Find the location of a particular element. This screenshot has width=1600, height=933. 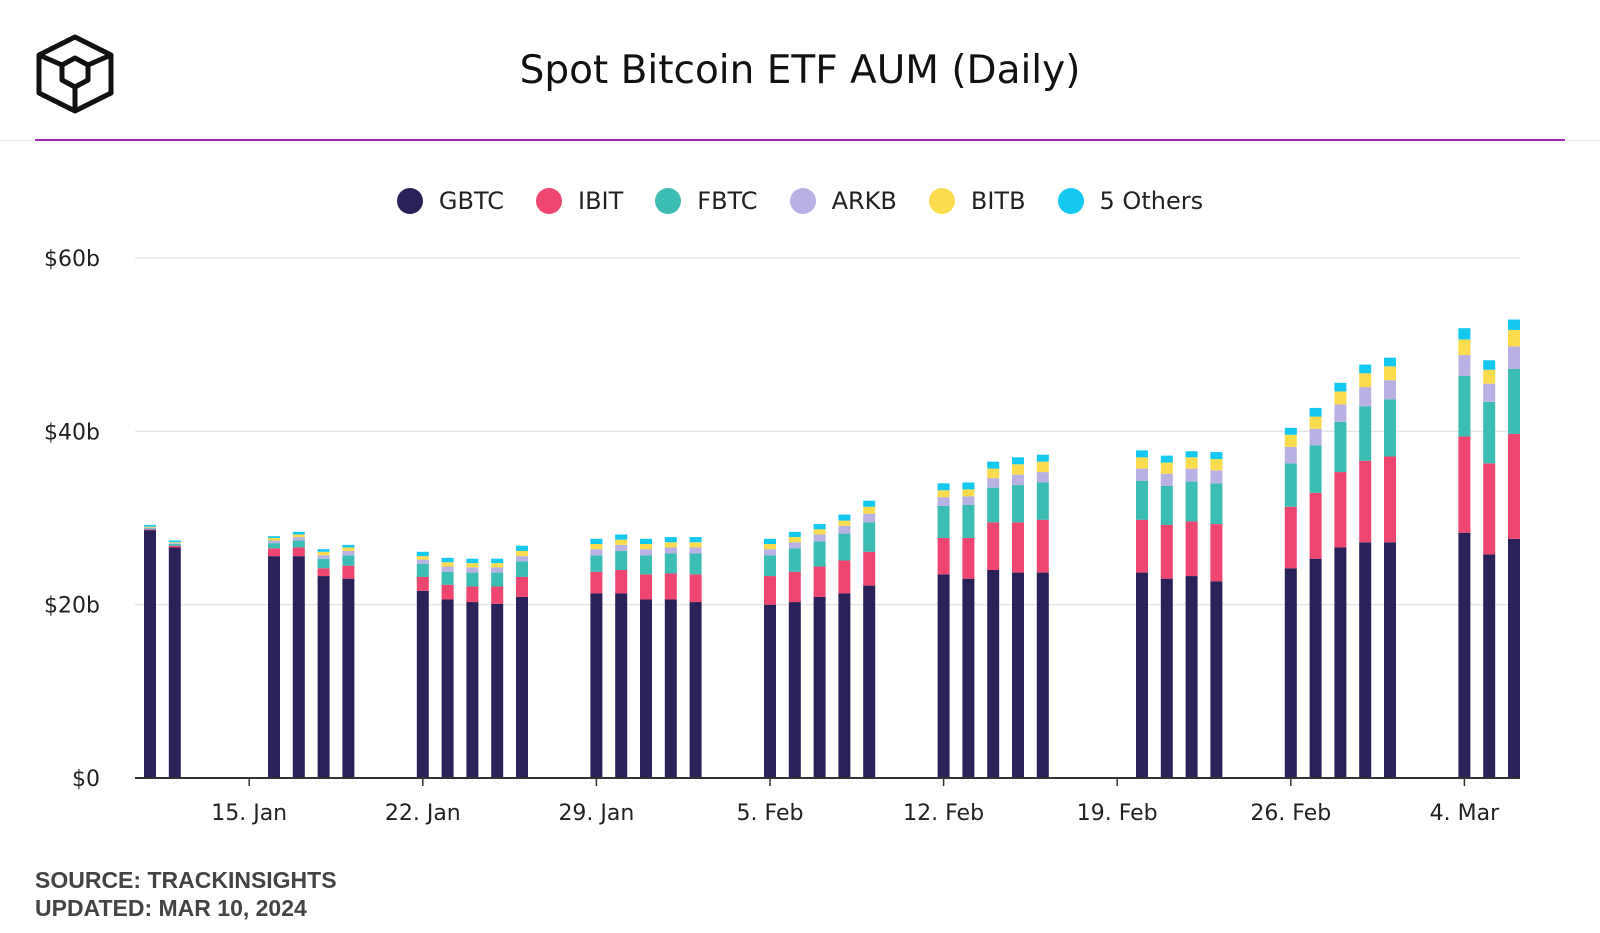

legend-item: GBTC is located at coordinates (450, 201).